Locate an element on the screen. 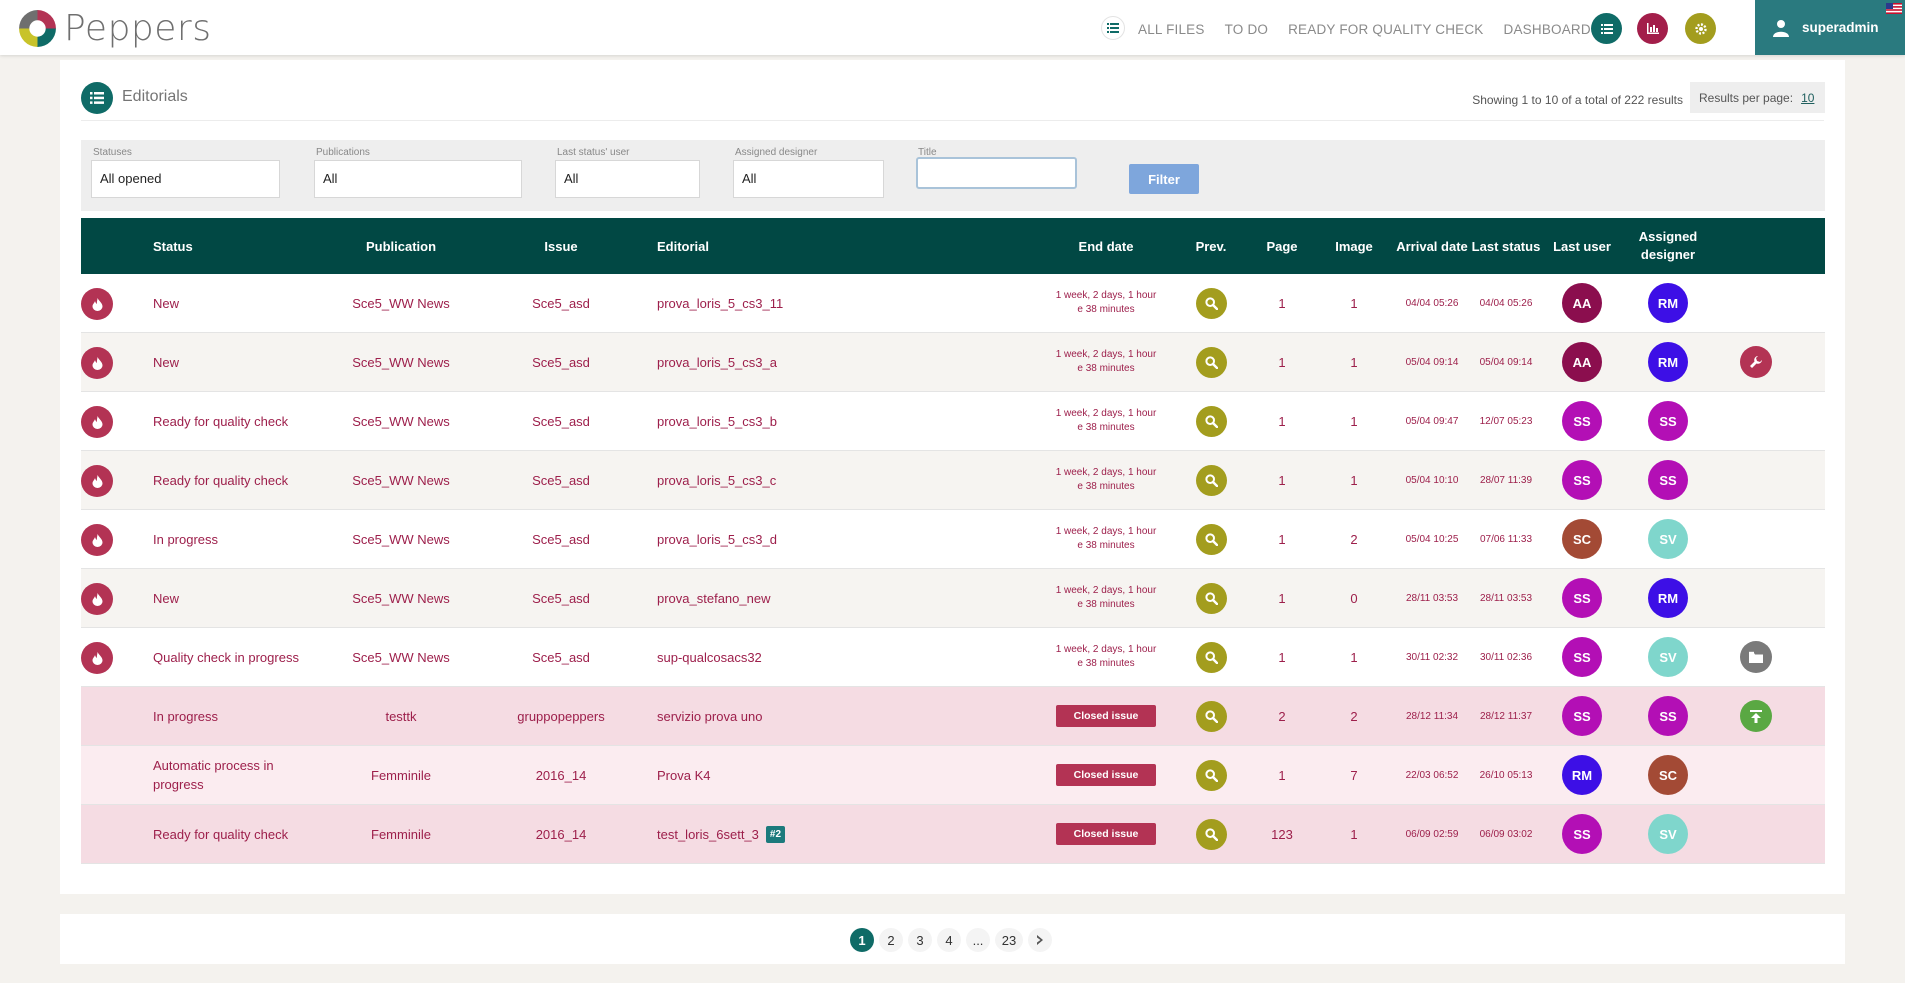  col-page: Page is located at coordinates (1282, 246).